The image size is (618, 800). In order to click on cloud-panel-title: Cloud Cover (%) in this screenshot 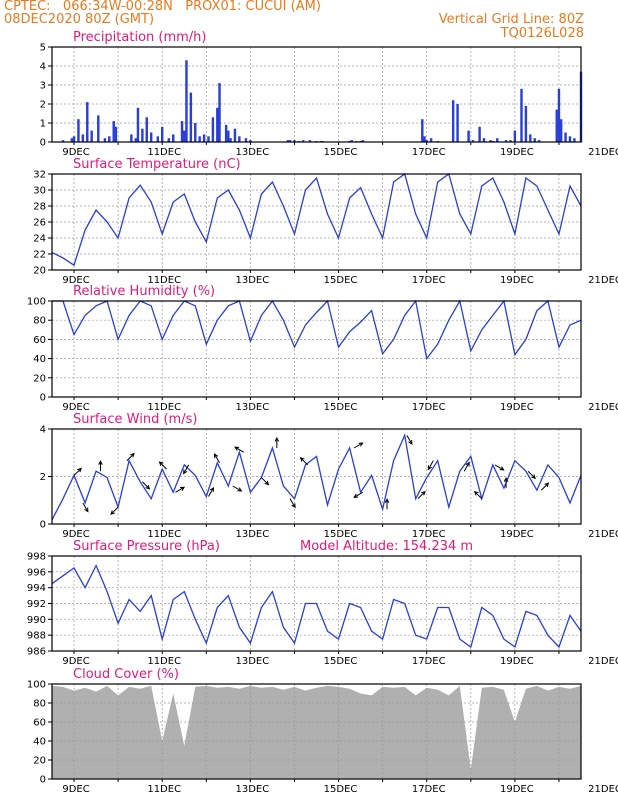, I will do `click(126, 674)`.